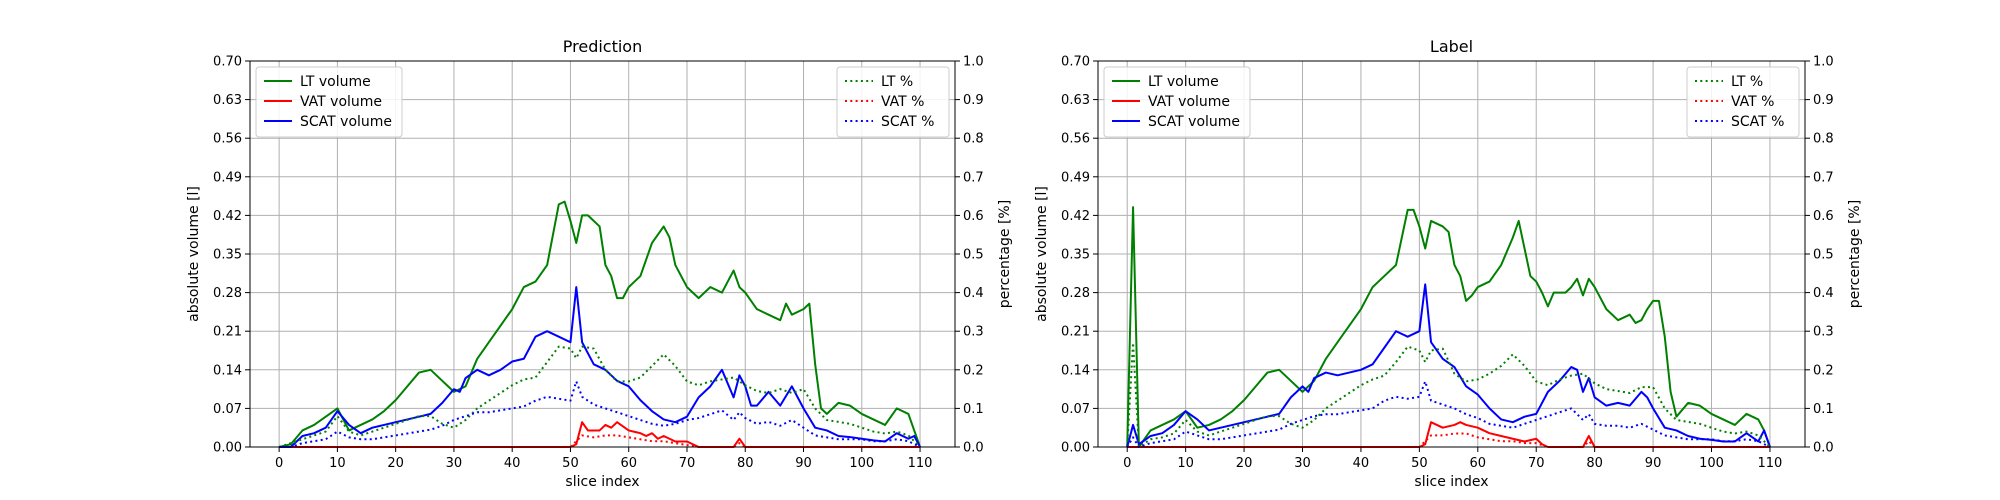 Image resolution: width=2000 pixels, height=500 pixels. Describe the element at coordinates (1451, 46) in the screenshot. I see `chart-title: Label` at that location.